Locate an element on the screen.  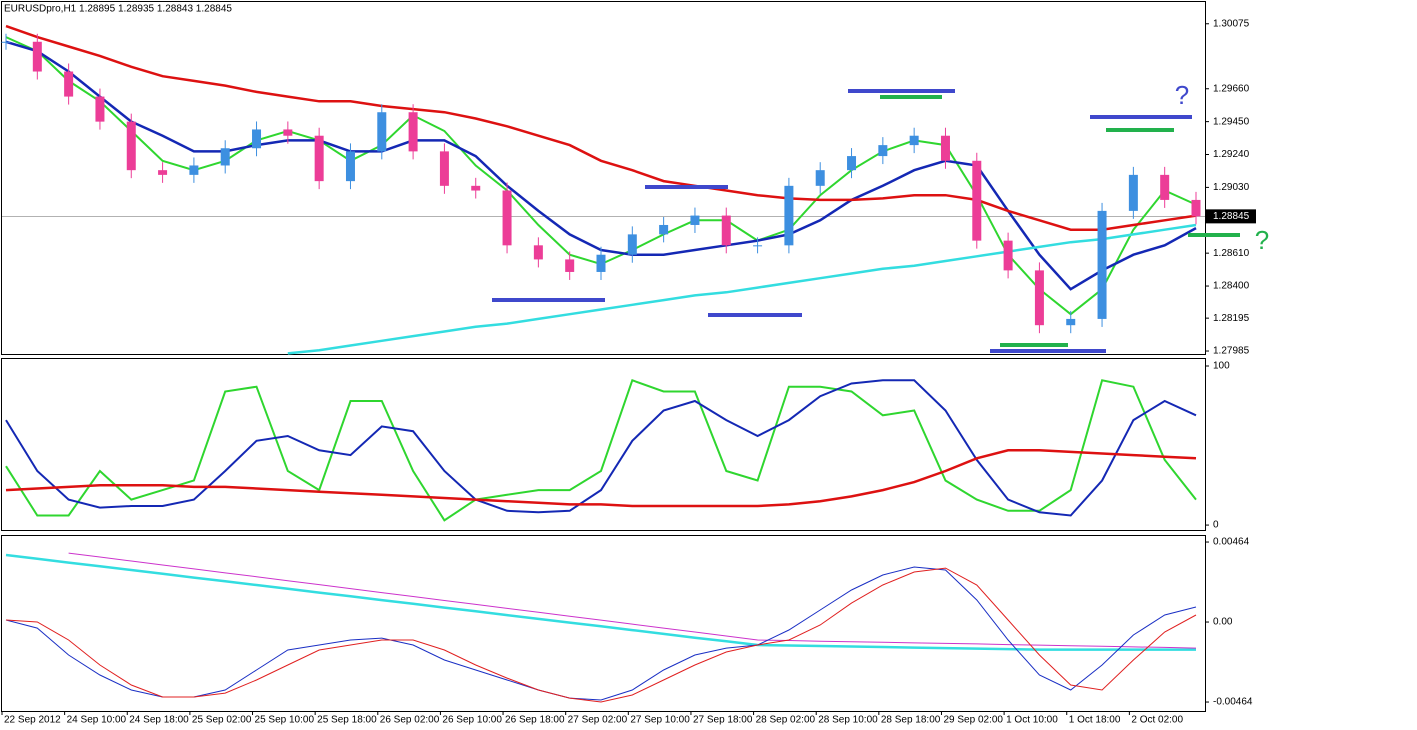
x-tick-label: 25 Sep 02:00 is located at coordinates (222, 720).